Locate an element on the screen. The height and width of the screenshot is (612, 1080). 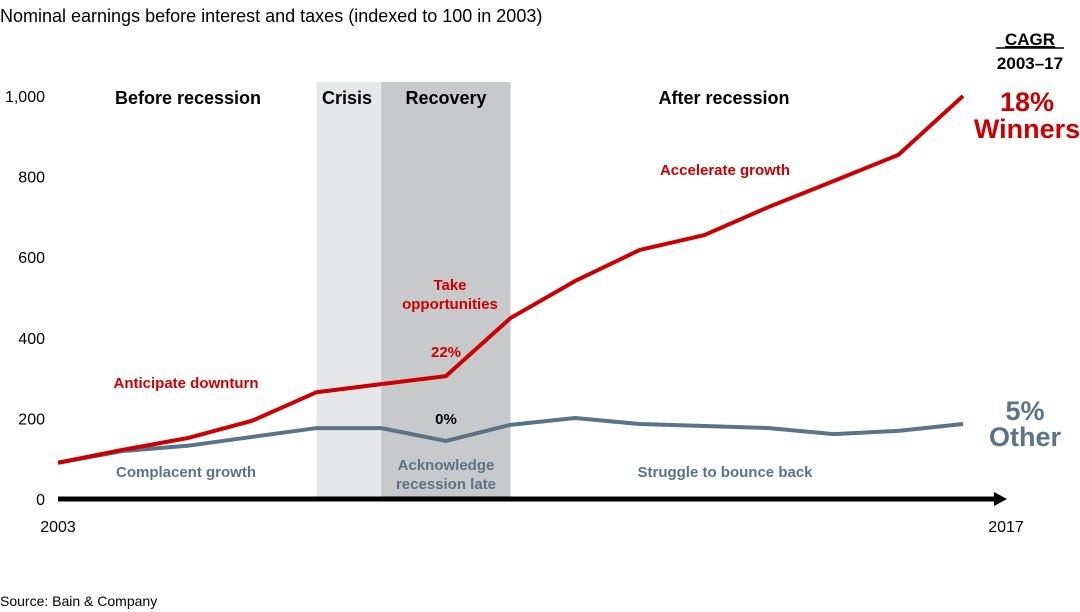
y-tick-label: 0 is located at coordinates (40, 500).